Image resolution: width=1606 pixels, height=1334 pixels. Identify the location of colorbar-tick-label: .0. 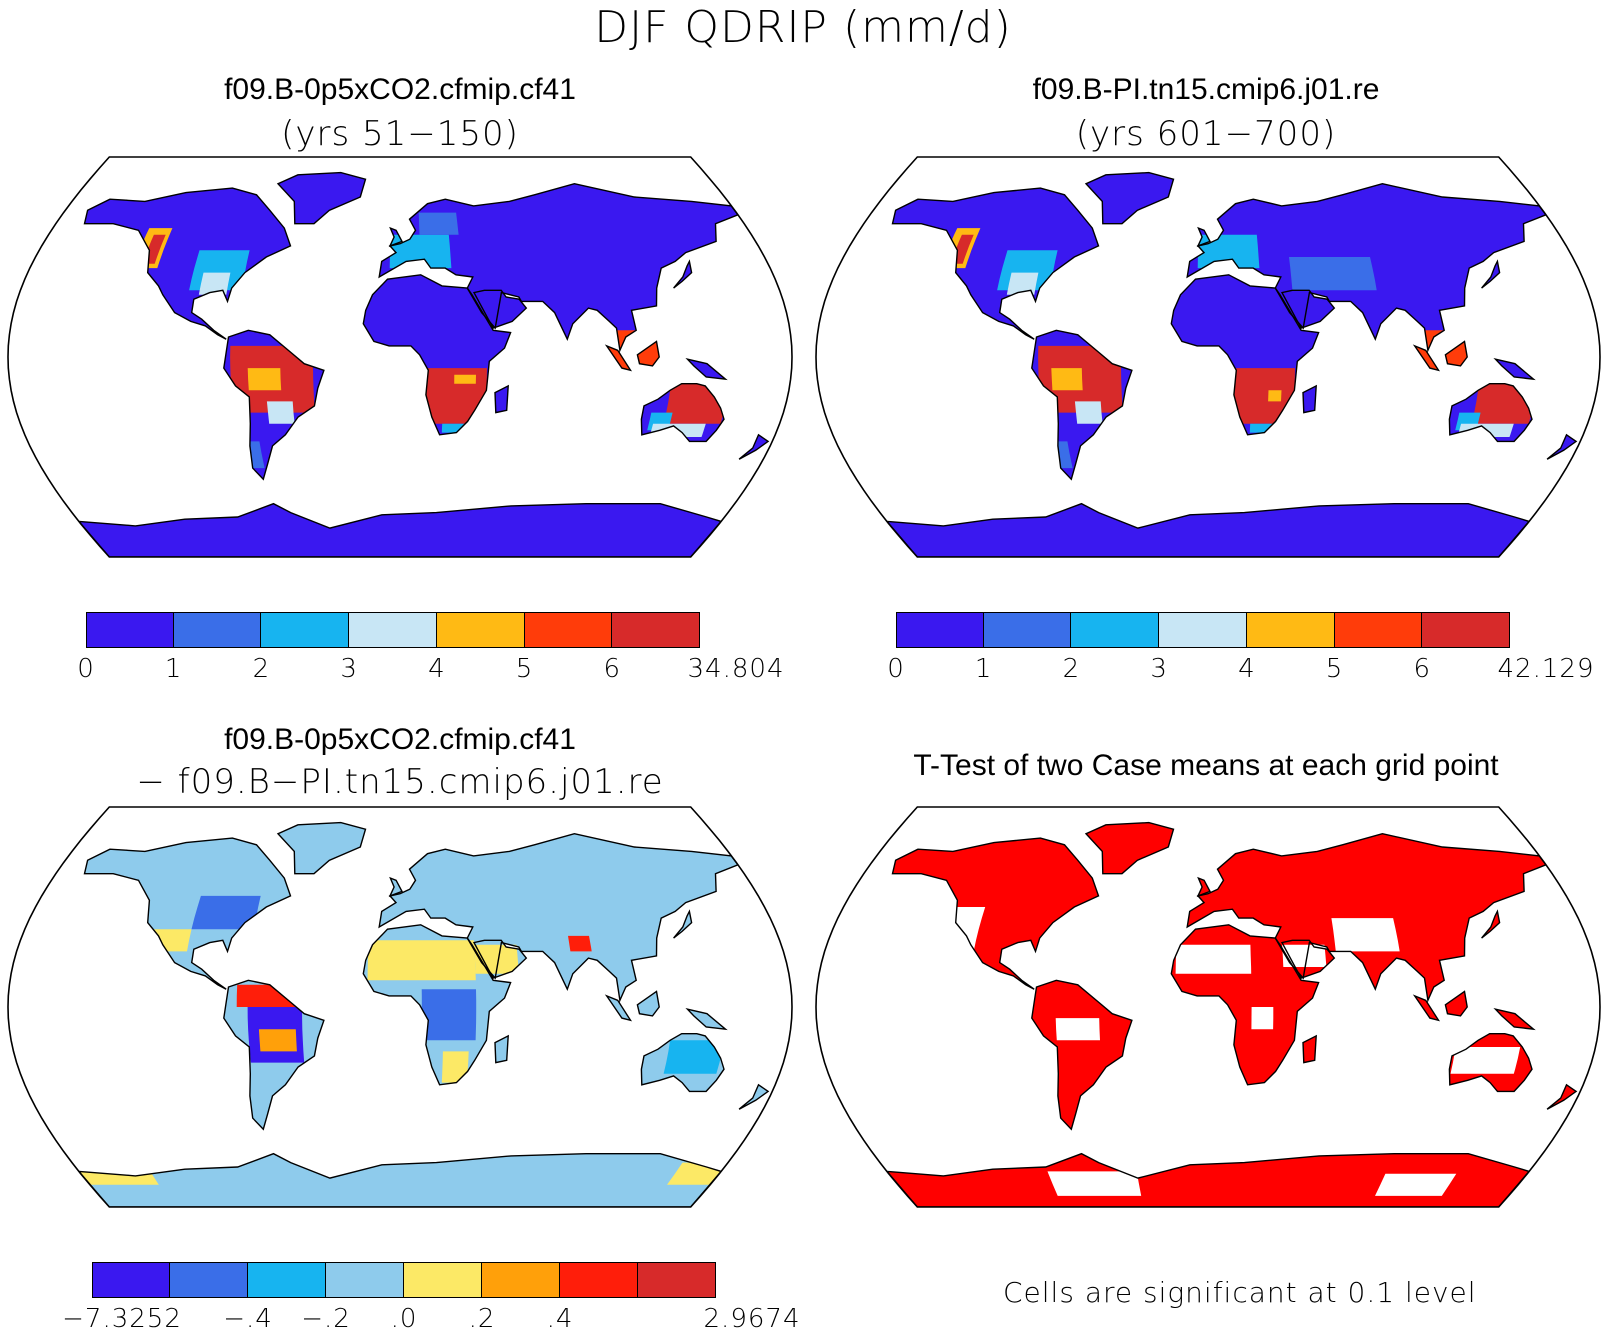
(404, 1319).